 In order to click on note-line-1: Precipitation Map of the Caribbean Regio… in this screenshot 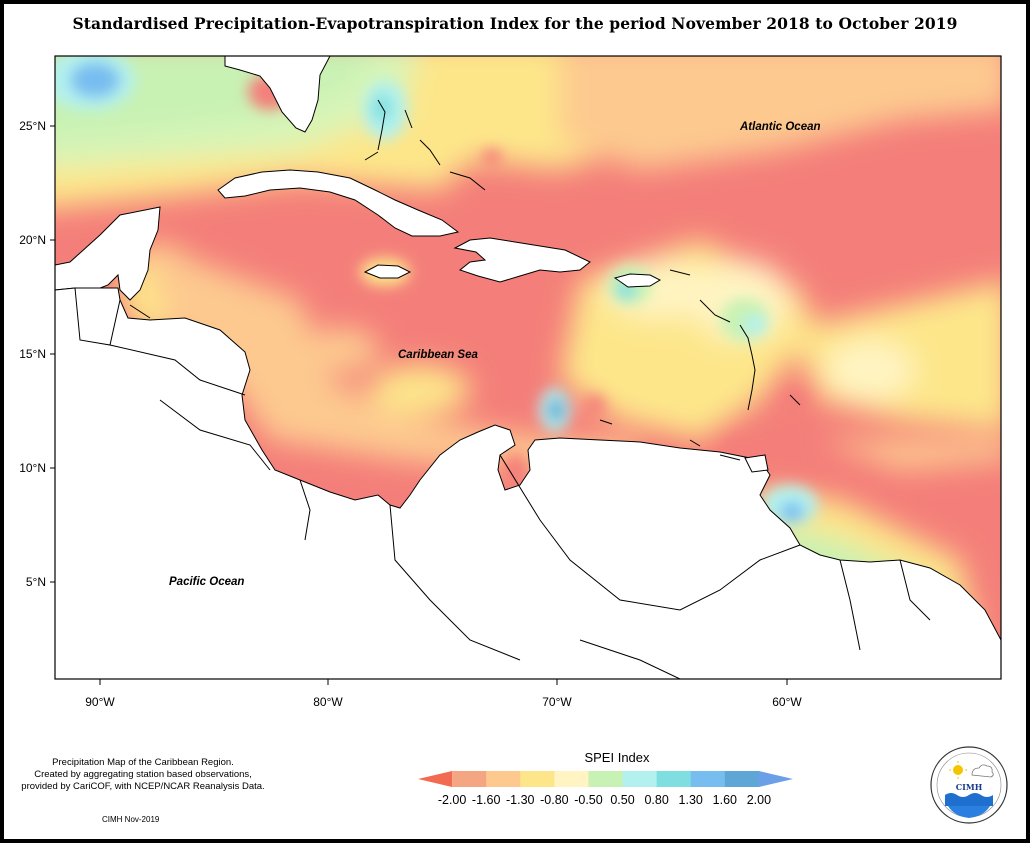, I will do `click(143, 762)`.